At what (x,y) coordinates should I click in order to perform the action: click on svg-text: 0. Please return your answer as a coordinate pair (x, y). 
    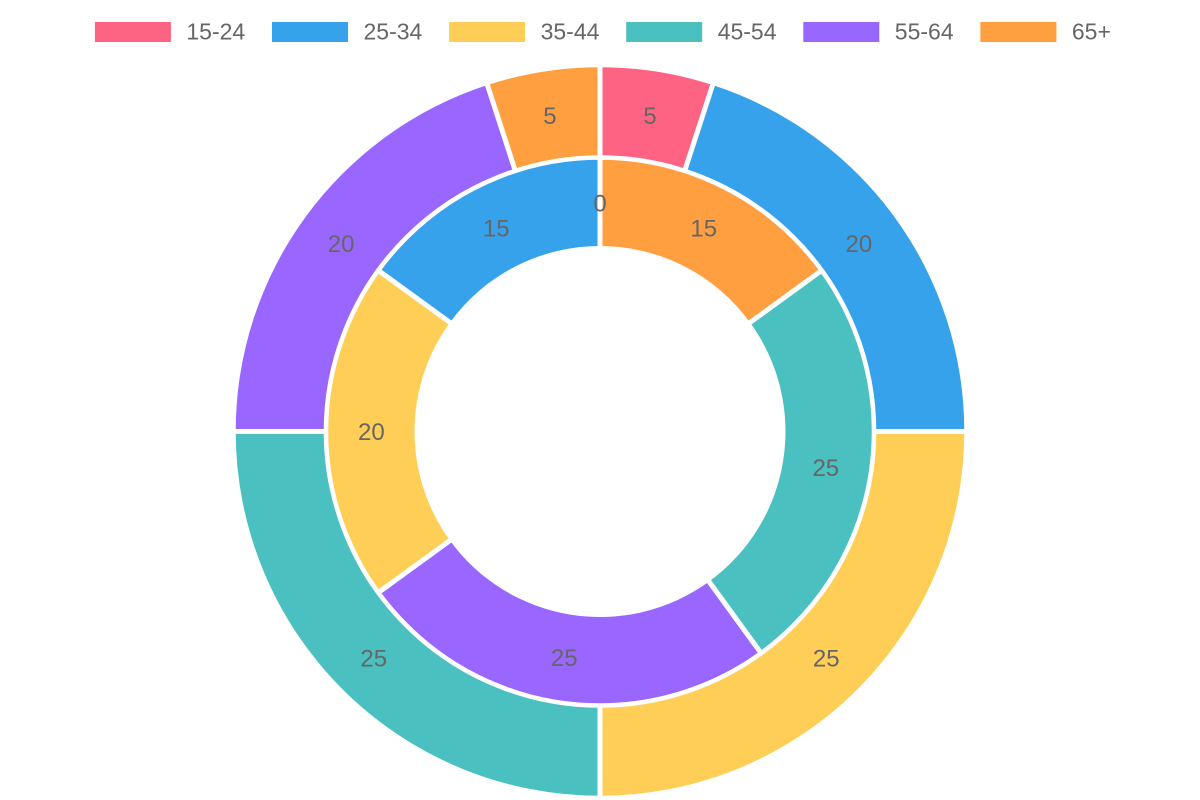
    Looking at the image, I should click on (599, 204).